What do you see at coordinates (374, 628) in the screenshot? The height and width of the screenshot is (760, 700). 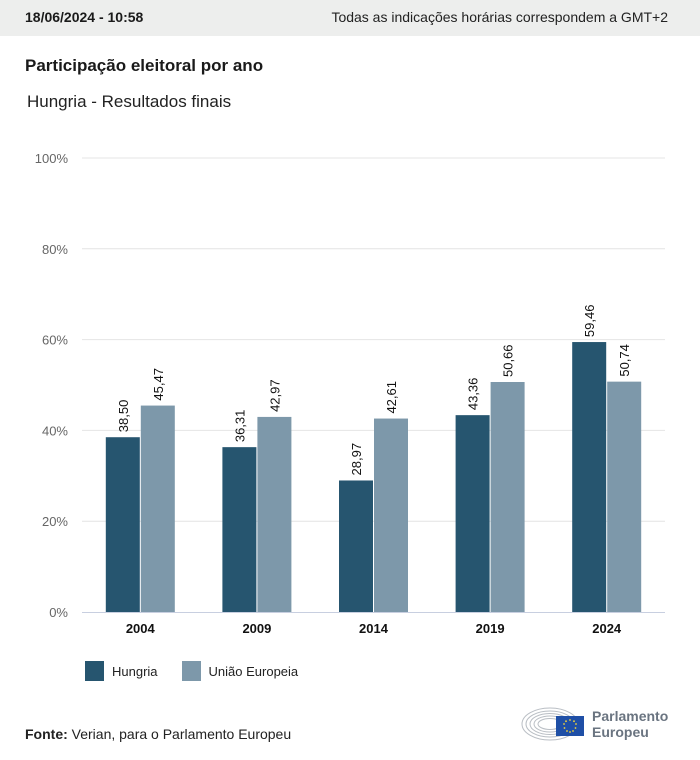 I see `x-tick-label: 2014` at bounding box center [374, 628].